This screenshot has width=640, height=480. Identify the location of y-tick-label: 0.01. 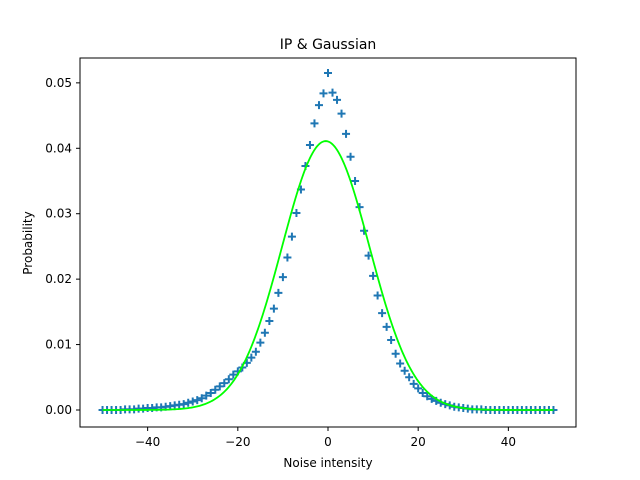
(58, 345).